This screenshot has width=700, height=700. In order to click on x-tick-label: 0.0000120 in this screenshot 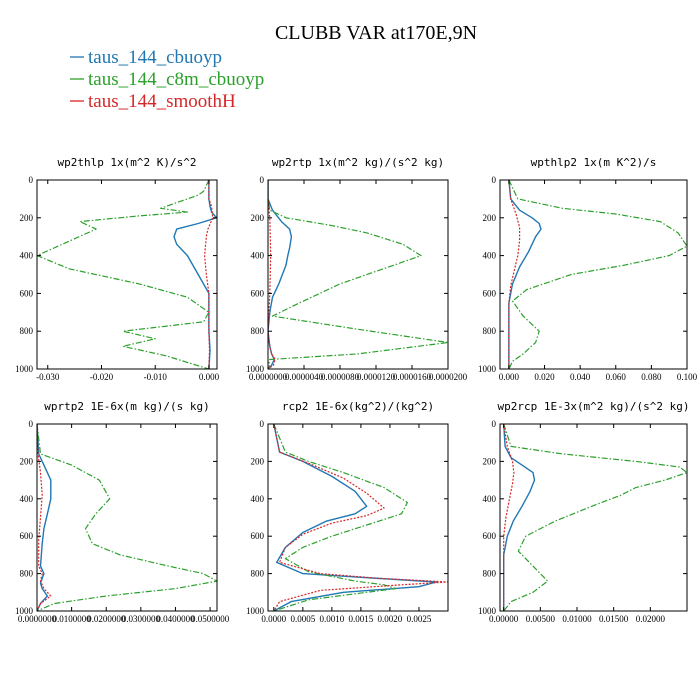, I will do `click(376, 377)`.